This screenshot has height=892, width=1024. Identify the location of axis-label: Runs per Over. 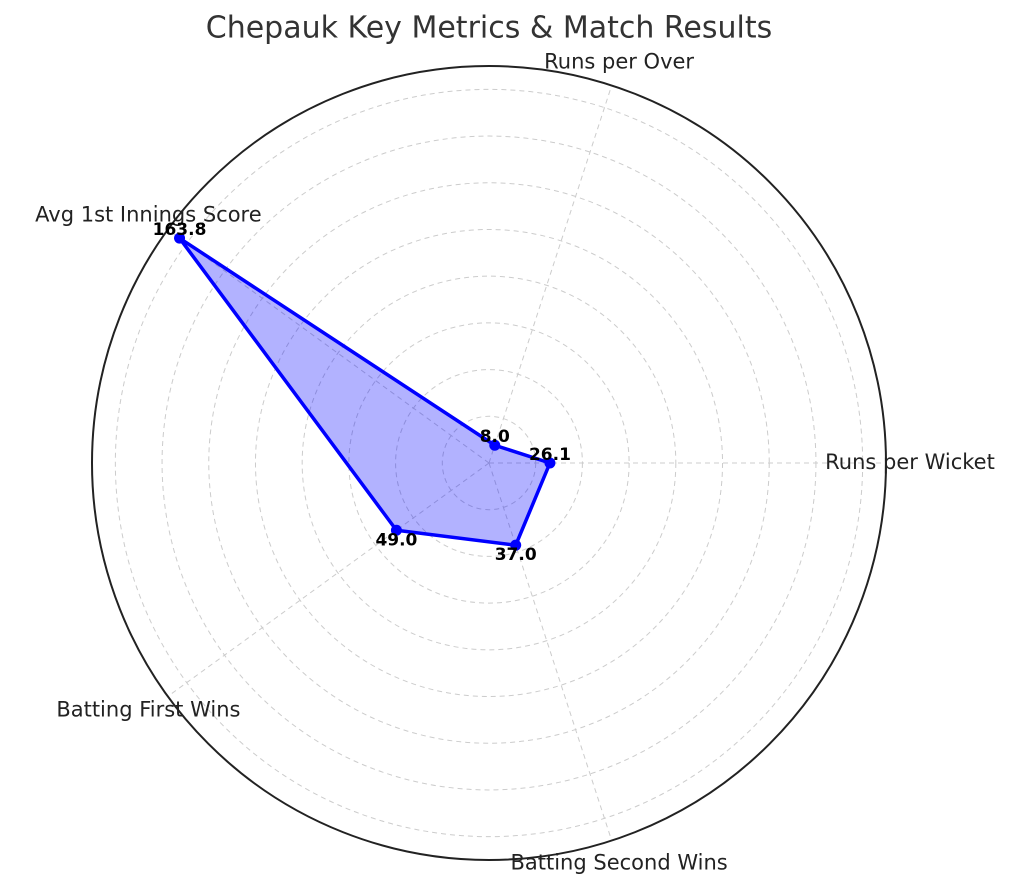
(619, 62).